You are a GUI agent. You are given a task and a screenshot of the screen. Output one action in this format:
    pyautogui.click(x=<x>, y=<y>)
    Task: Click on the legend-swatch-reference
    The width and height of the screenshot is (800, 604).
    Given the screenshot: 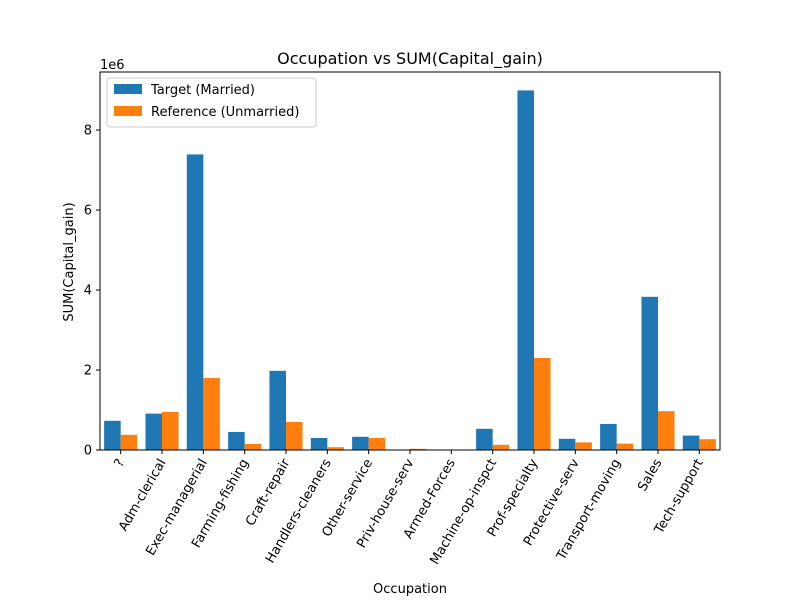 What is the action you would take?
    pyautogui.click(x=128, y=111)
    